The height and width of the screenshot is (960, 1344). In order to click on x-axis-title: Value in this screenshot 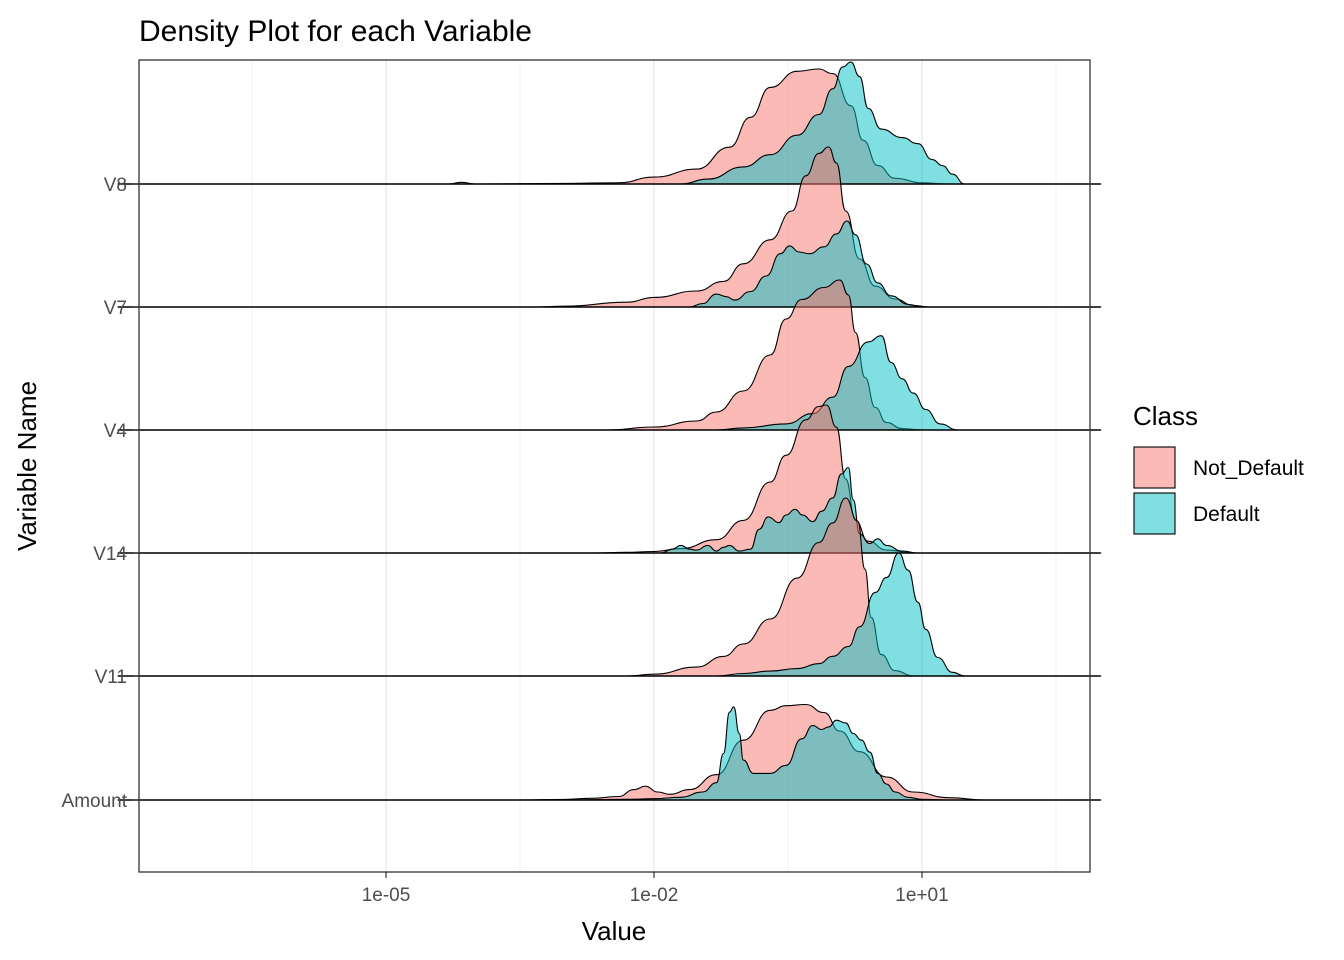, I will do `click(614, 931)`.